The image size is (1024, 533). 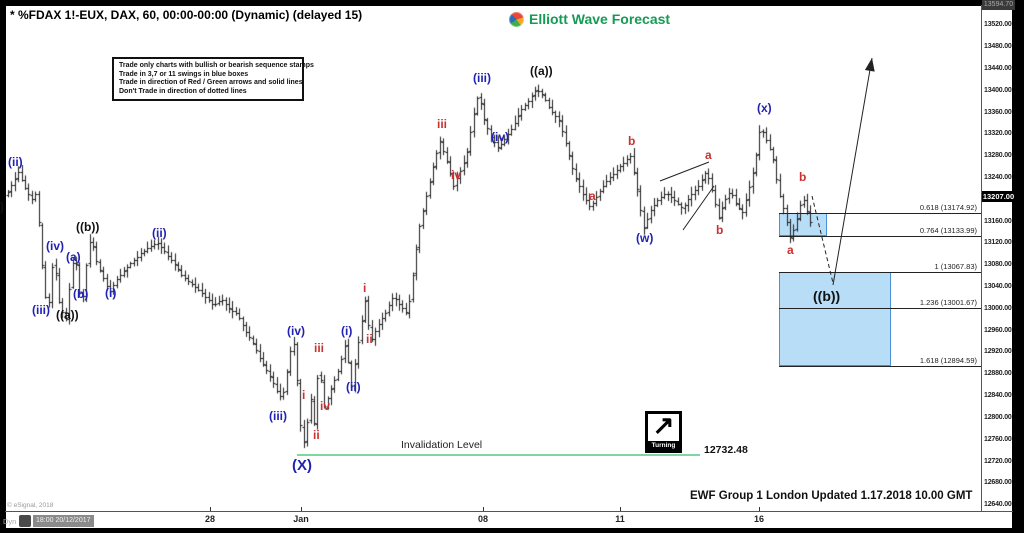 I want to click on price-axis-label: 12920.00, so click(x=998, y=352).